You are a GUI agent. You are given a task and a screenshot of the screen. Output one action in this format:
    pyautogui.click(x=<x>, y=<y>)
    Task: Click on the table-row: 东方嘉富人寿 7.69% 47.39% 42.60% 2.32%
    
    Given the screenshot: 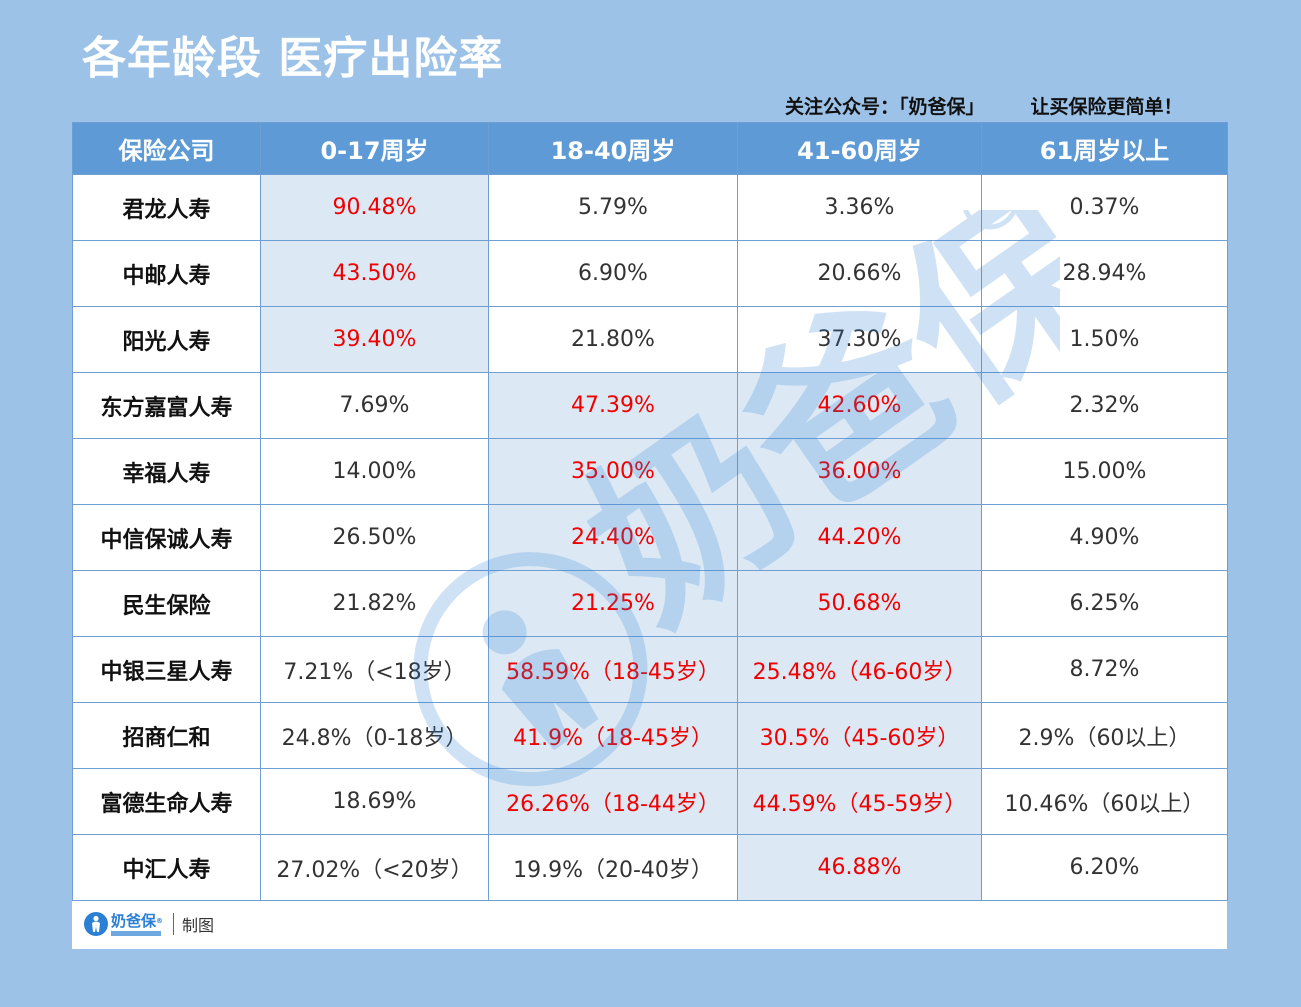 What is the action you would take?
    pyautogui.click(x=650, y=405)
    